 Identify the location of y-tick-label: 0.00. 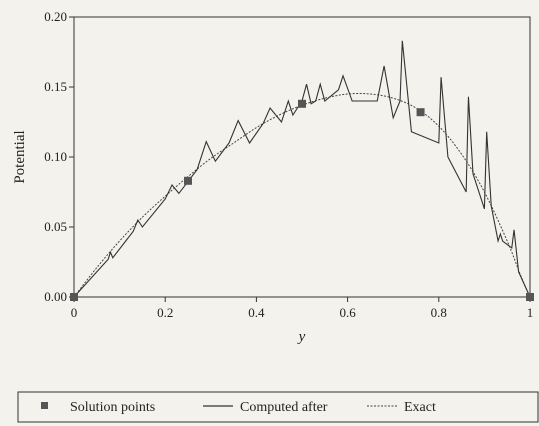
(55, 296).